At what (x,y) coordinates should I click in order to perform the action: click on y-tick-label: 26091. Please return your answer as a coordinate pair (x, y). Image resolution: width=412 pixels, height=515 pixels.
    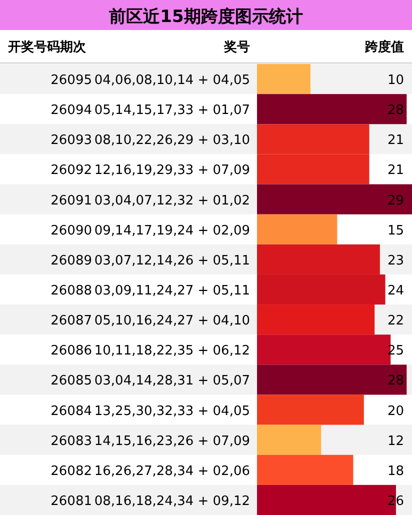
    Looking at the image, I should click on (71, 200).